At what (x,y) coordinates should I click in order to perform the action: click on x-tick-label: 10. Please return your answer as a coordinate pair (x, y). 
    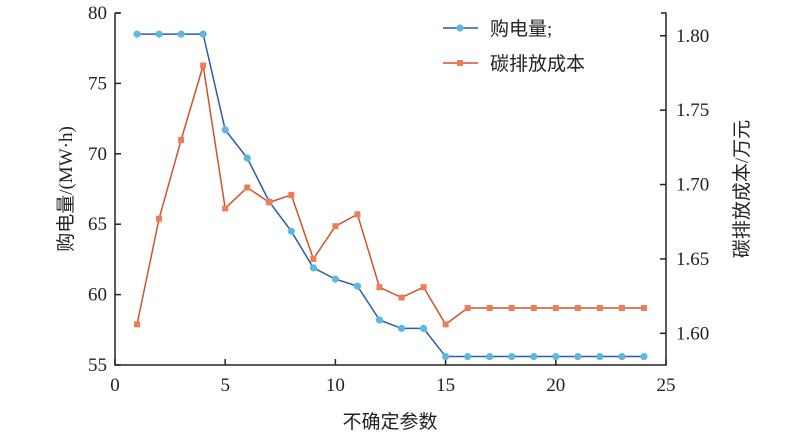
    Looking at the image, I should click on (335, 385).